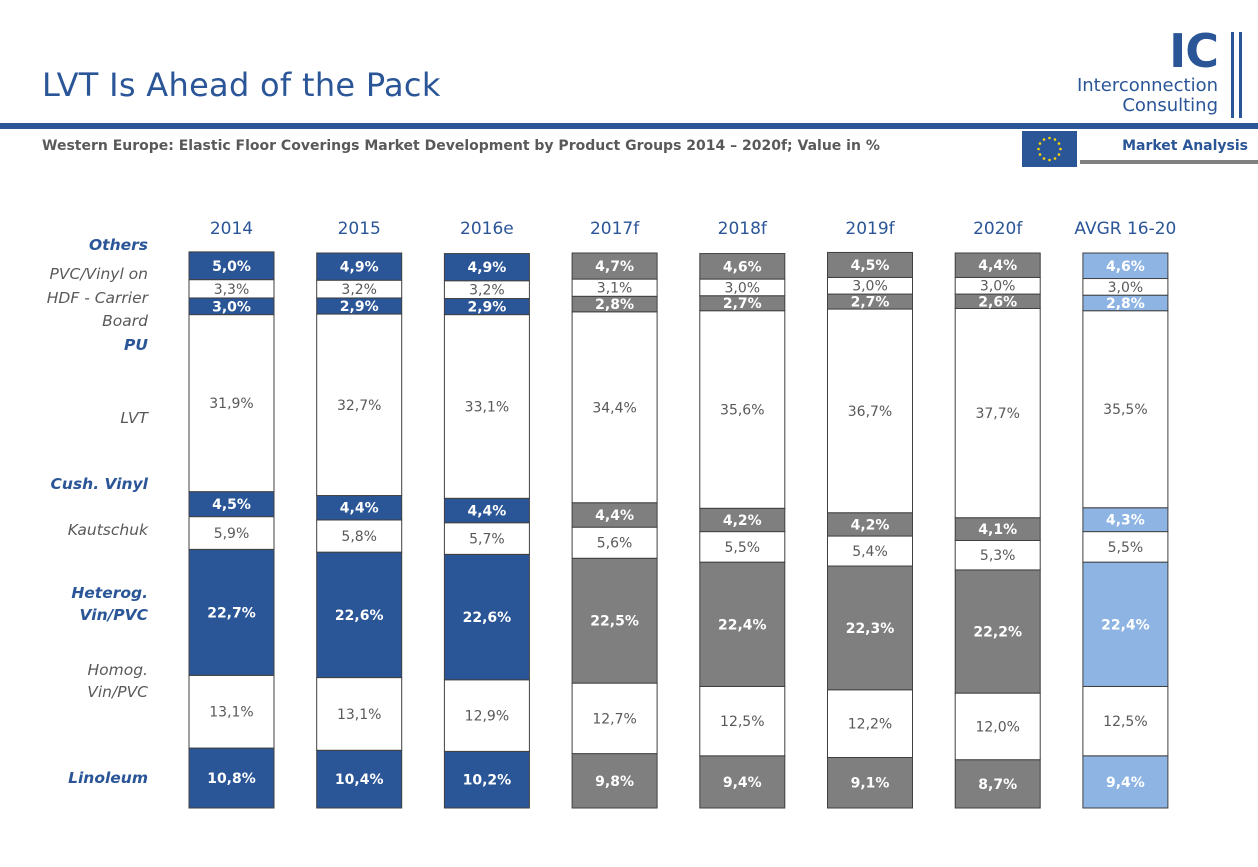 Image resolution: width=1258 pixels, height=867 pixels. I want to click on data-label: 5,7%, so click(487, 540).